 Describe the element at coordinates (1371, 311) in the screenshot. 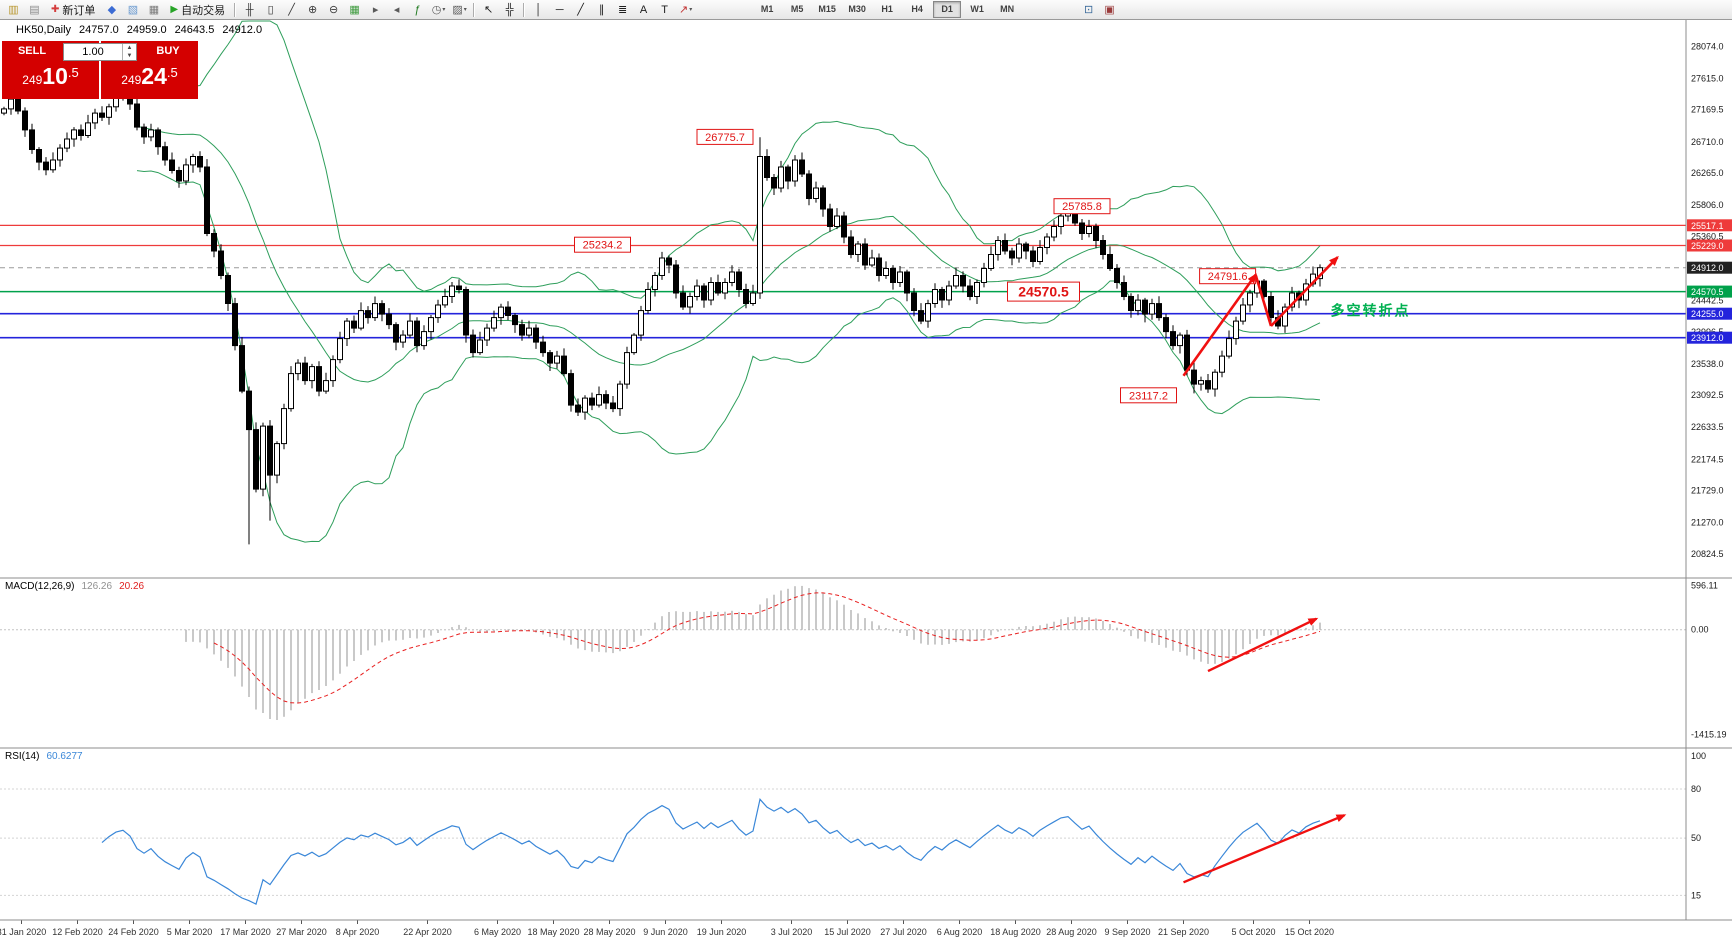

I see `turning-point-note: 多空转折点` at that location.